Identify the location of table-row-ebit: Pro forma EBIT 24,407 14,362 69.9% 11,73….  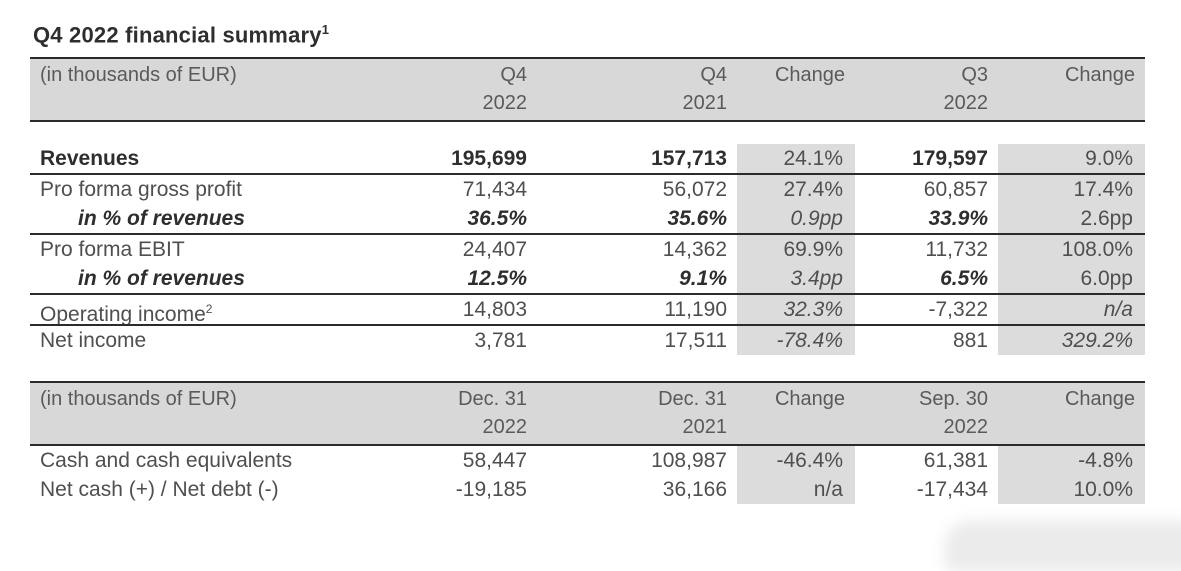
(587, 250).